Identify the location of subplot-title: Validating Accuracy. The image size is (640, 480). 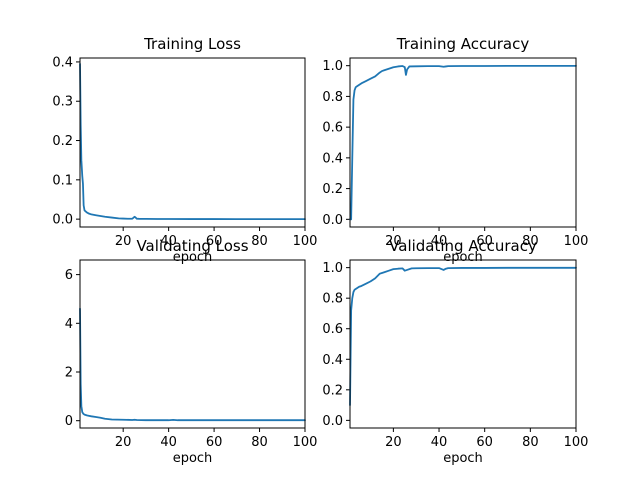
(463, 246).